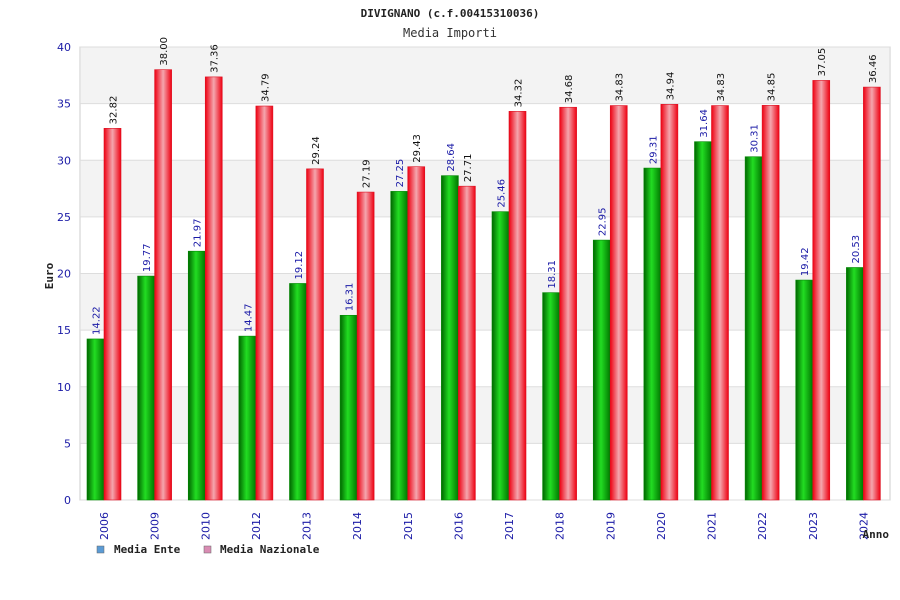 The image size is (900, 600). Describe the element at coordinates (215, 58) in the screenshot. I see `data-label: 37.36` at that location.